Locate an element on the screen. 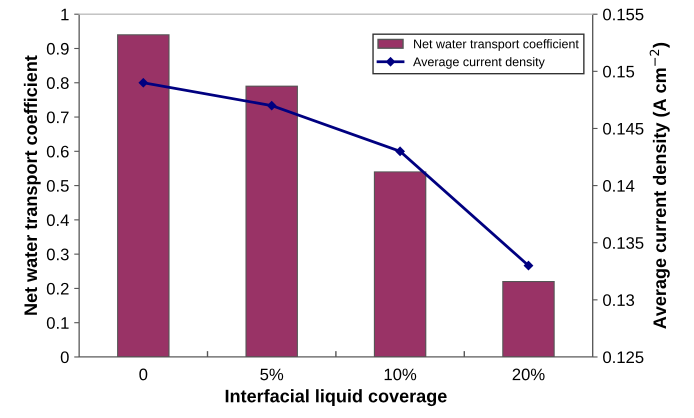 Image resolution: width=694 pixels, height=418 pixels. legend-label: Net water transport coefficient is located at coordinates (496, 45).